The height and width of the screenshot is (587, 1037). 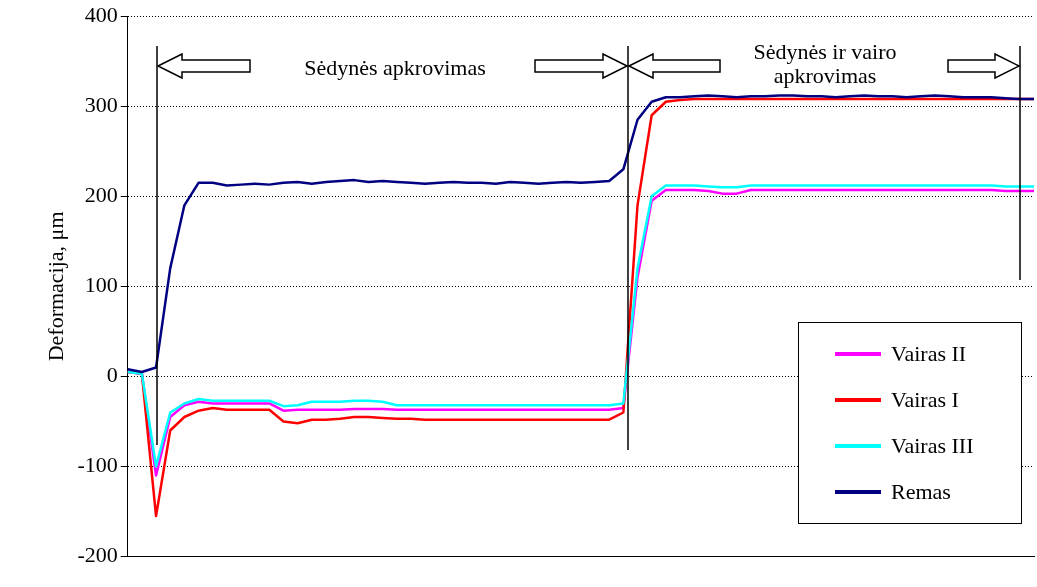 What do you see at coordinates (101, 195) in the screenshot?
I see `y-tick-label: 200` at bounding box center [101, 195].